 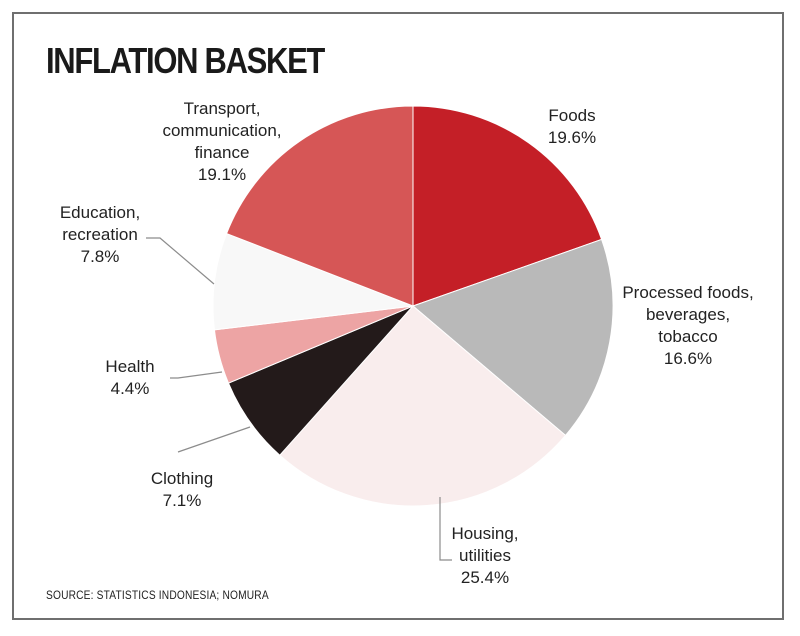 What do you see at coordinates (319, 206) in the screenshot?
I see `pie-slice-transport` at bounding box center [319, 206].